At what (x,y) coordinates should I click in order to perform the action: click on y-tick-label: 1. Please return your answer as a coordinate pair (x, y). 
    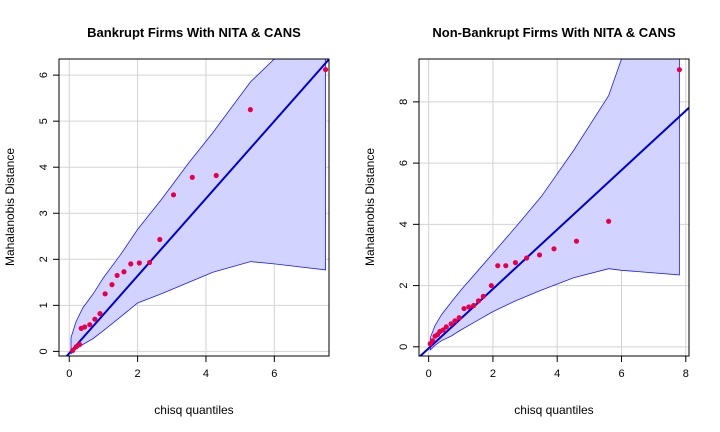
    Looking at the image, I should click on (44, 305).